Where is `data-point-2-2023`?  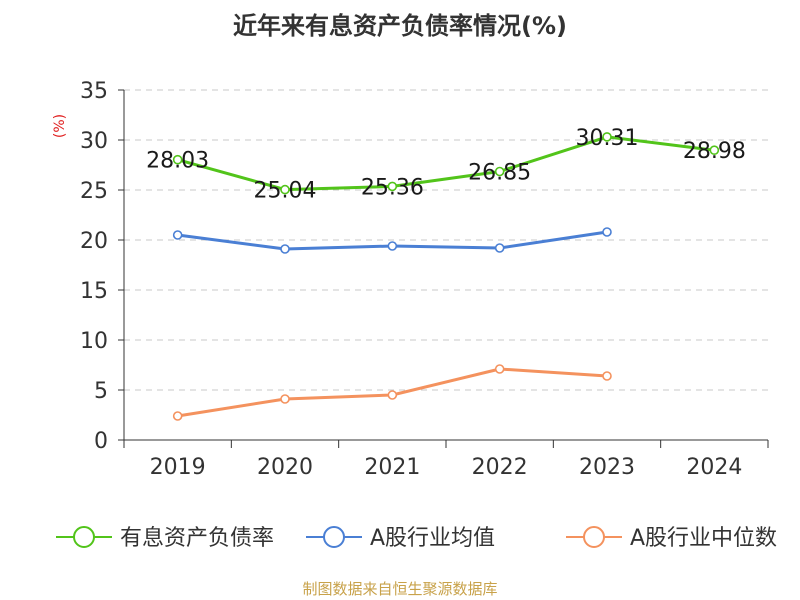 data-point-2-2023 is located at coordinates (607, 376).